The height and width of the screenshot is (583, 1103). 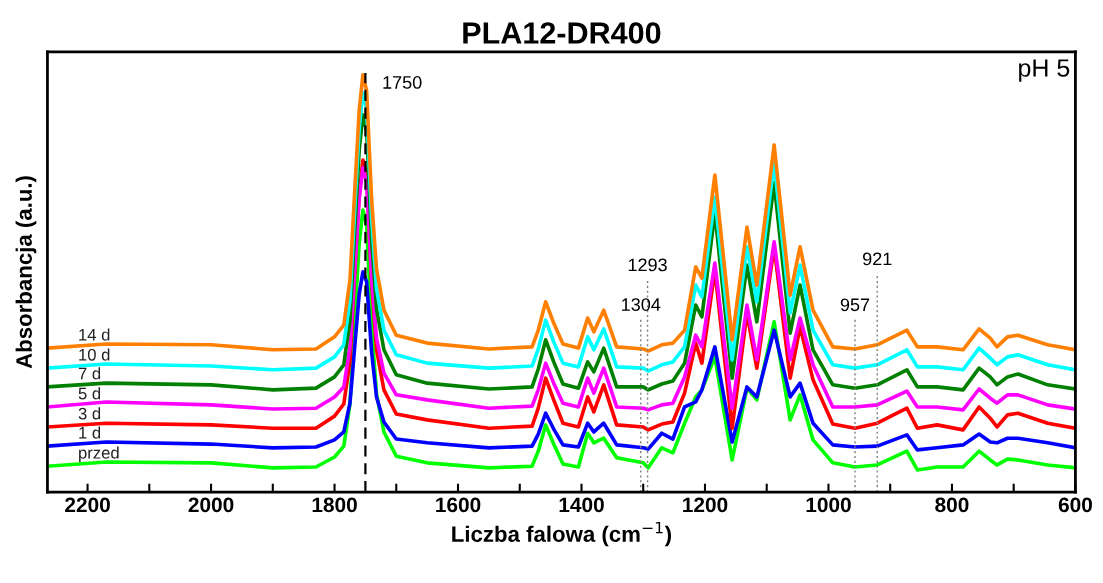 What do you see at coordinates (561, 534) in the screenshot?
I see `x-axis-title: Liczba falowa (cm$^{−1}$)` at bounding box center [561, 534].